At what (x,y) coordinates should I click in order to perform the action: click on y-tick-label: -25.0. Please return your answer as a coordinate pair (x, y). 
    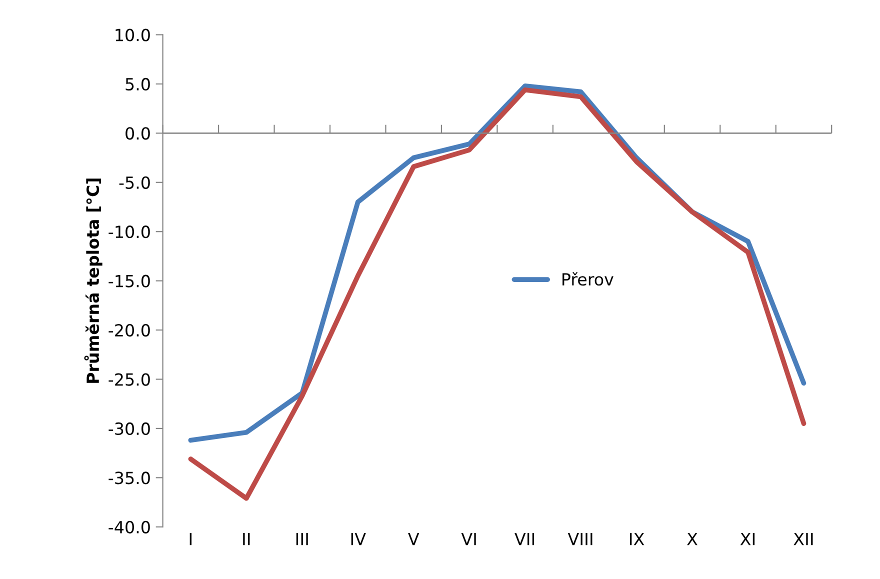
    Looking at the image, I should click on (129, 379).